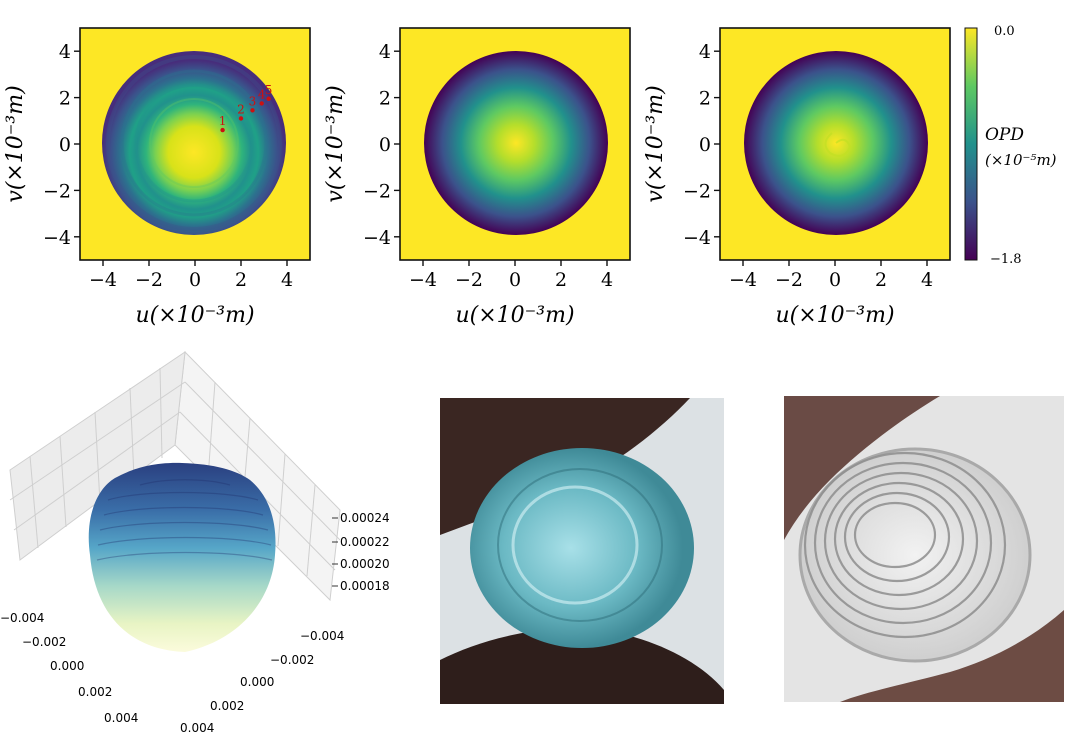 This screenshot has height=742, width=1080. What do you see at coordinates (227, 706) in the screenshot?
I see `y3d-tick-label: 0.002` at bounding box center [227, 706].